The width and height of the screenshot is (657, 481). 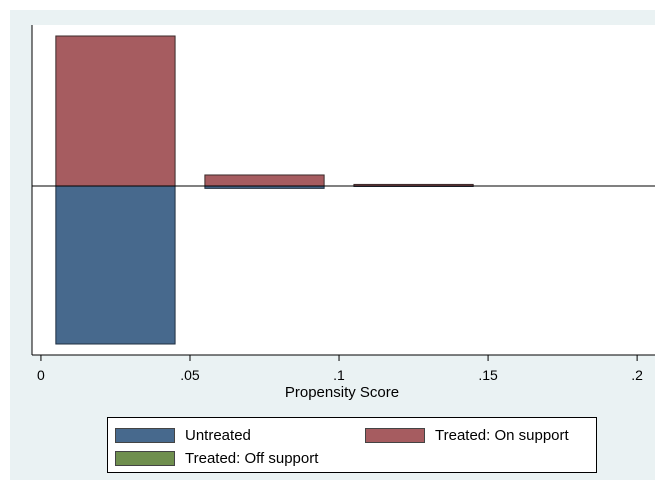 What do you see at coordinates (190, 375) in the screenshot?
I see `x-tick-label-2: .05` at bounding box center [190, 375].